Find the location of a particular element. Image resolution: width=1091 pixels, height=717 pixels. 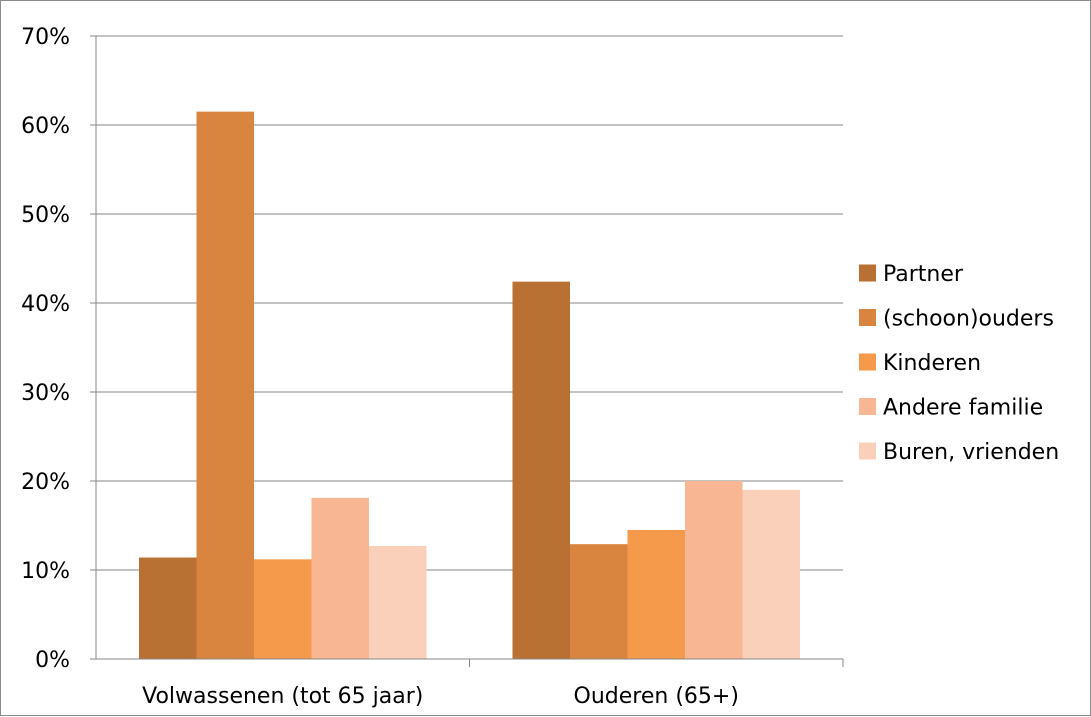

y-tick-label: 0% is located at coordinates (52, 660).